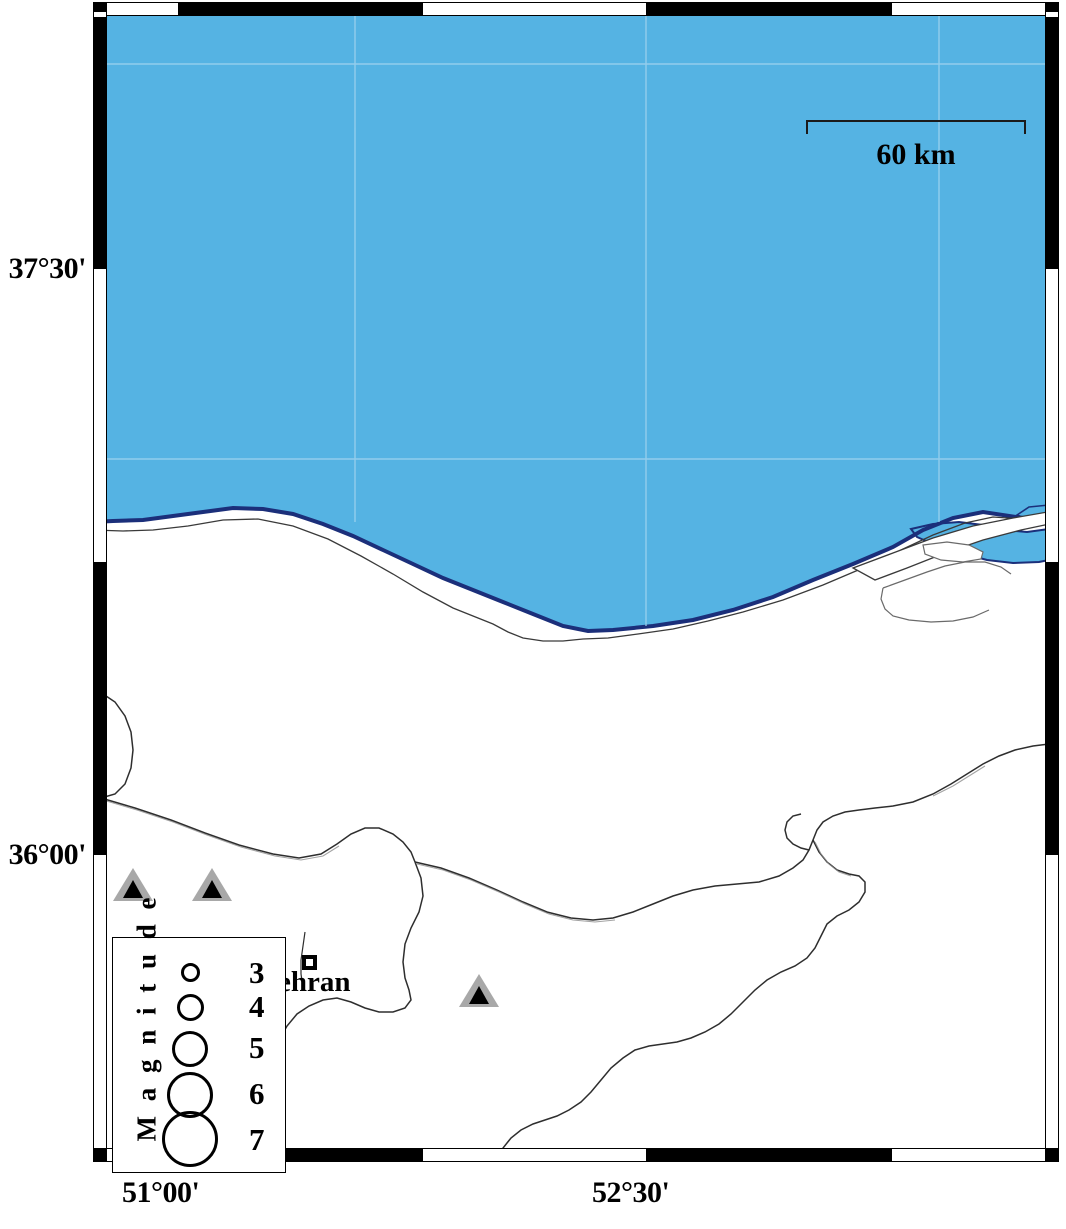 Image resolution: width=1066 pixels, height=1229 pixels. Describe the element at coordinates (916, 127) in the screenshot. I see `scale-bar-bracket` at that location.